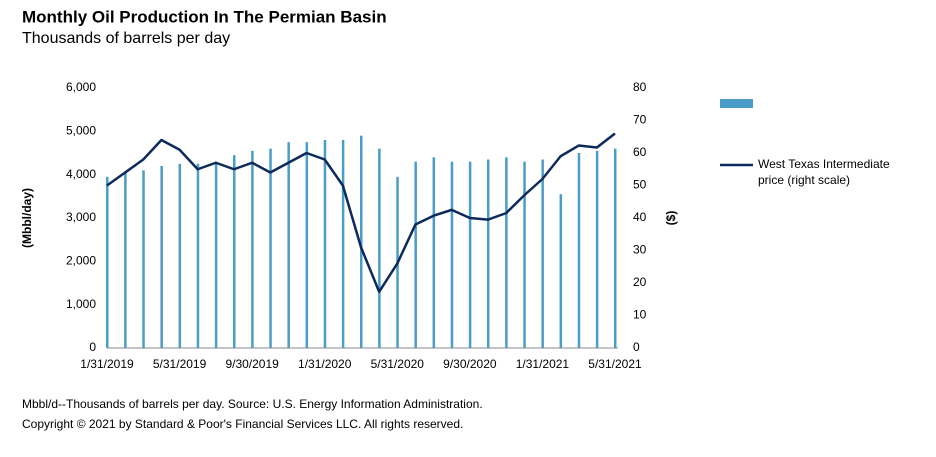 This screenshot has height=457, width=936. What do you see at coordinates (640, 87) in the screenshot?
I see `y2-tick-label: 80` at bounding box center [640, 87].